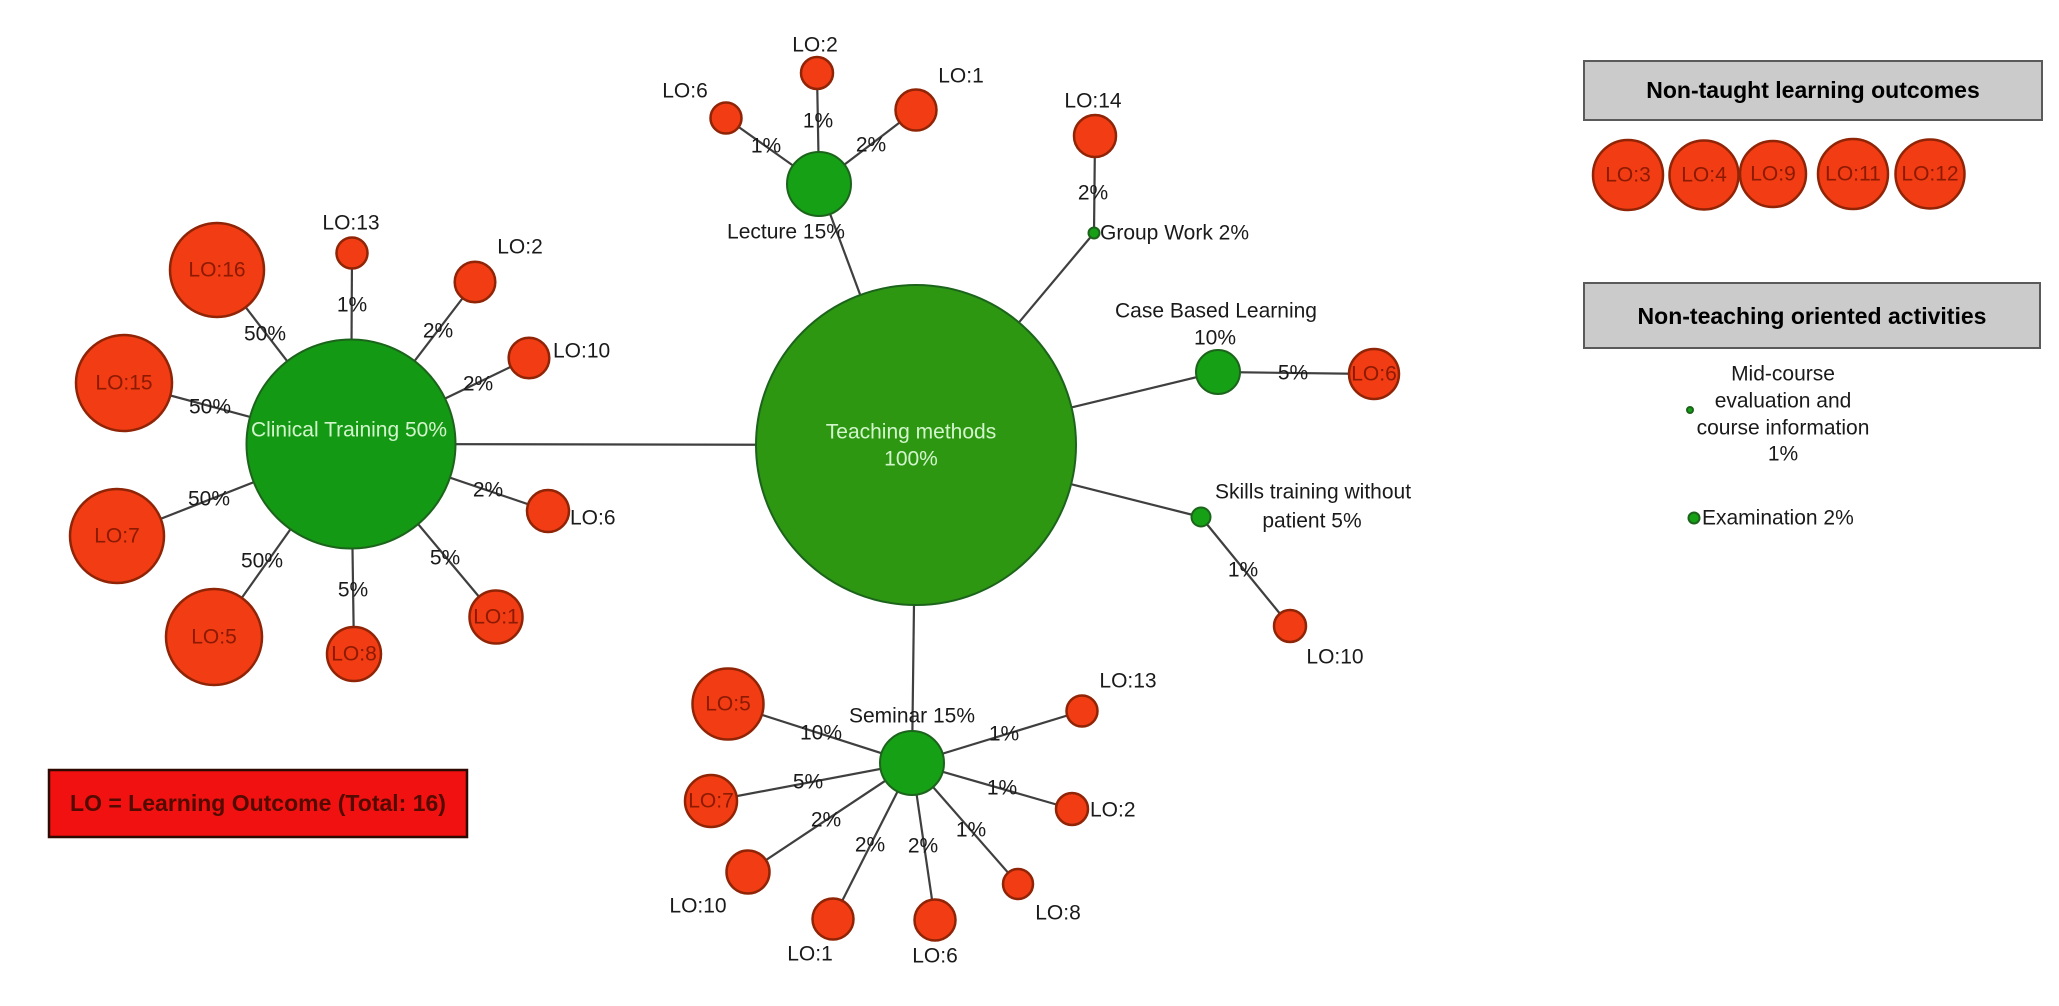  Describe the element at coordinates (786, 232) in the screenshot. I see `svg-text: Lecture 15%` at that location.